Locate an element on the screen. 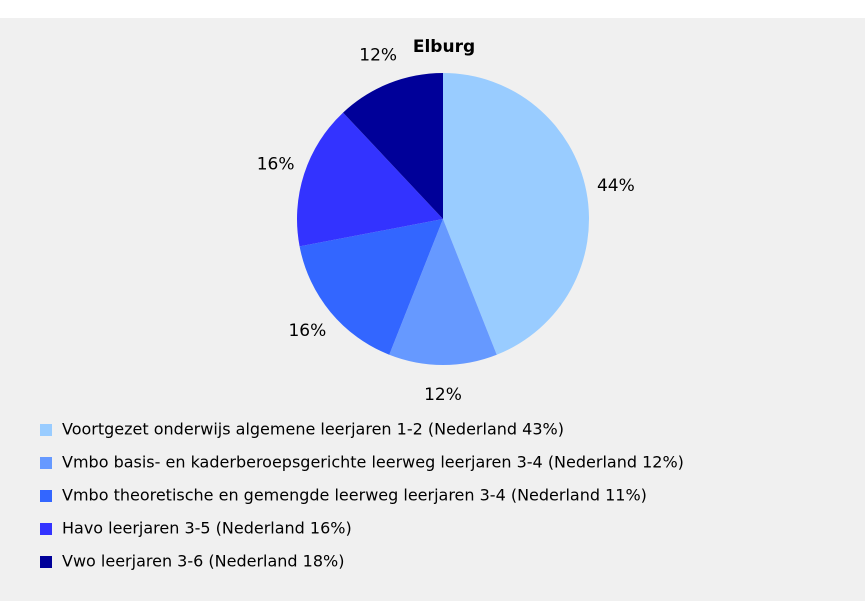 The image size is (865, 601). data-label: 44% is located at coordinates (616, 186).